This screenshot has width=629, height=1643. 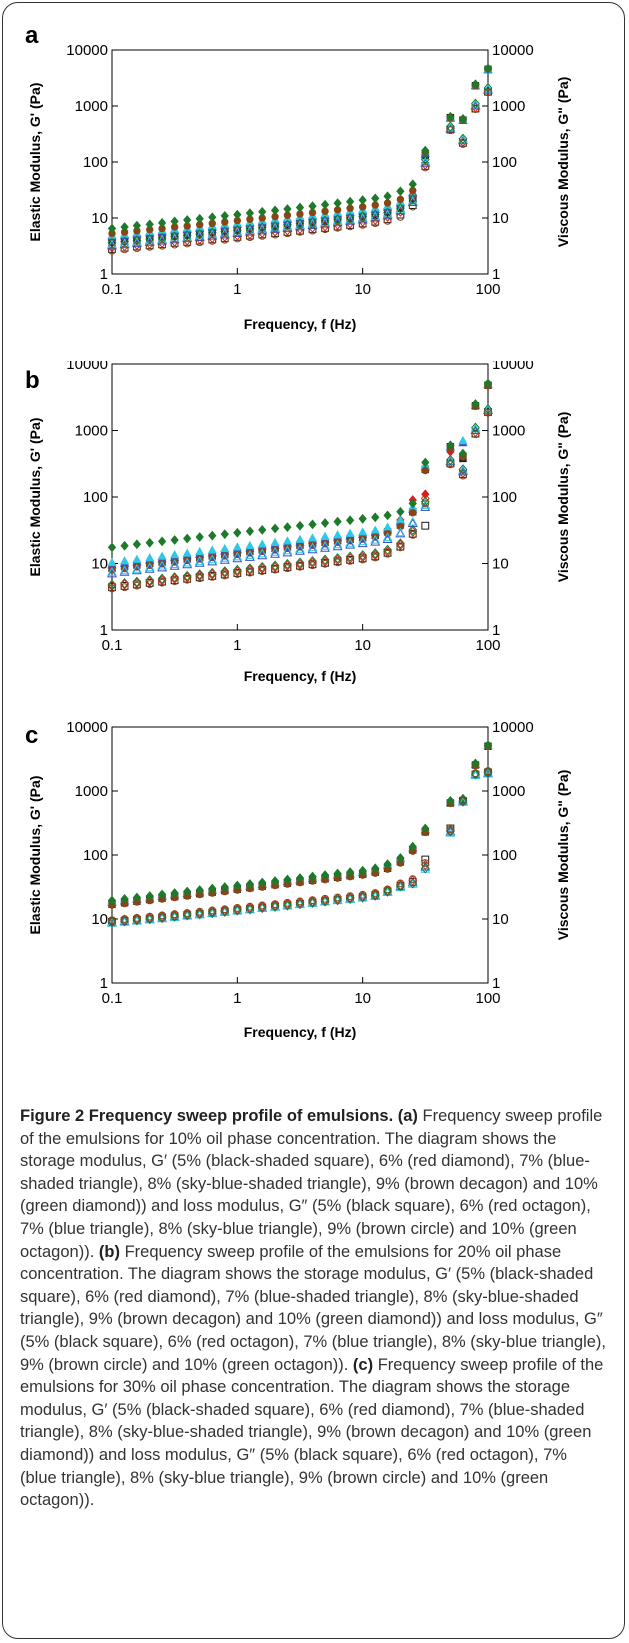 I want to click on panel-letter-a: a, so click(x=32, y=35).